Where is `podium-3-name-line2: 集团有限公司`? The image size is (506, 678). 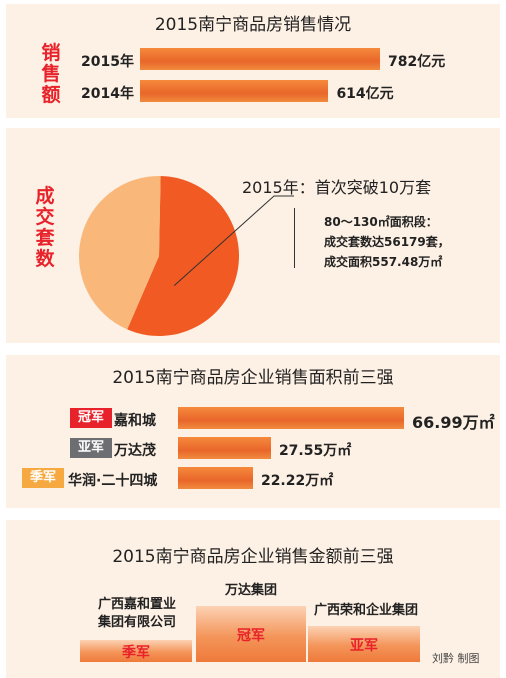 podium-3-name-line2: 集团有限公司 is located at coordinates (136, 622).